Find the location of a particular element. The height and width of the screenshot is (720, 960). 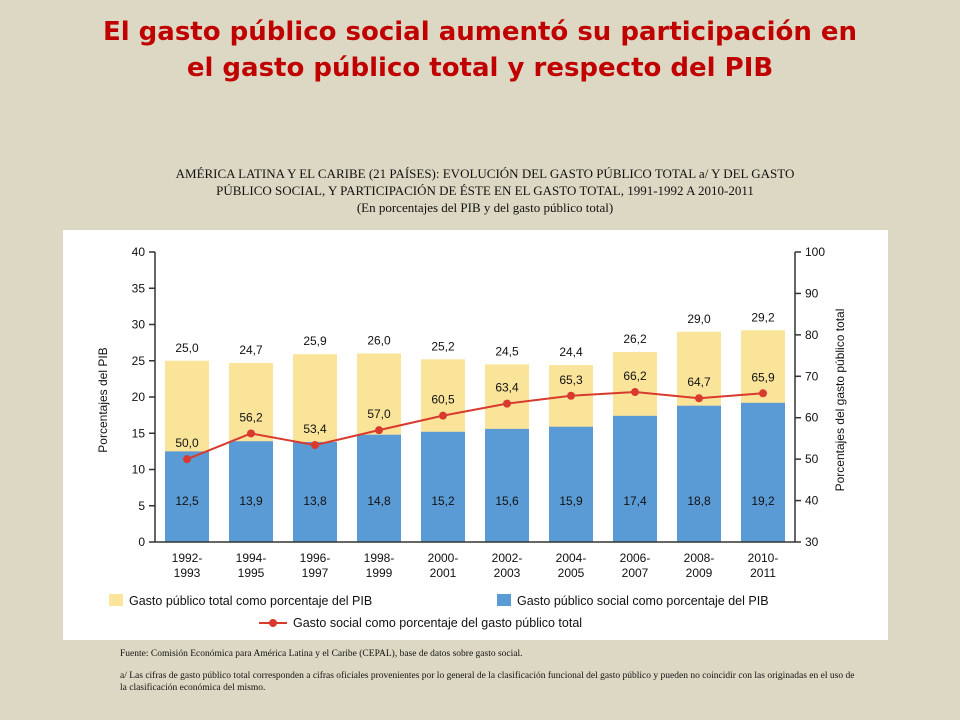

y-tick-label: 35 is located at coordinates (139, 288).